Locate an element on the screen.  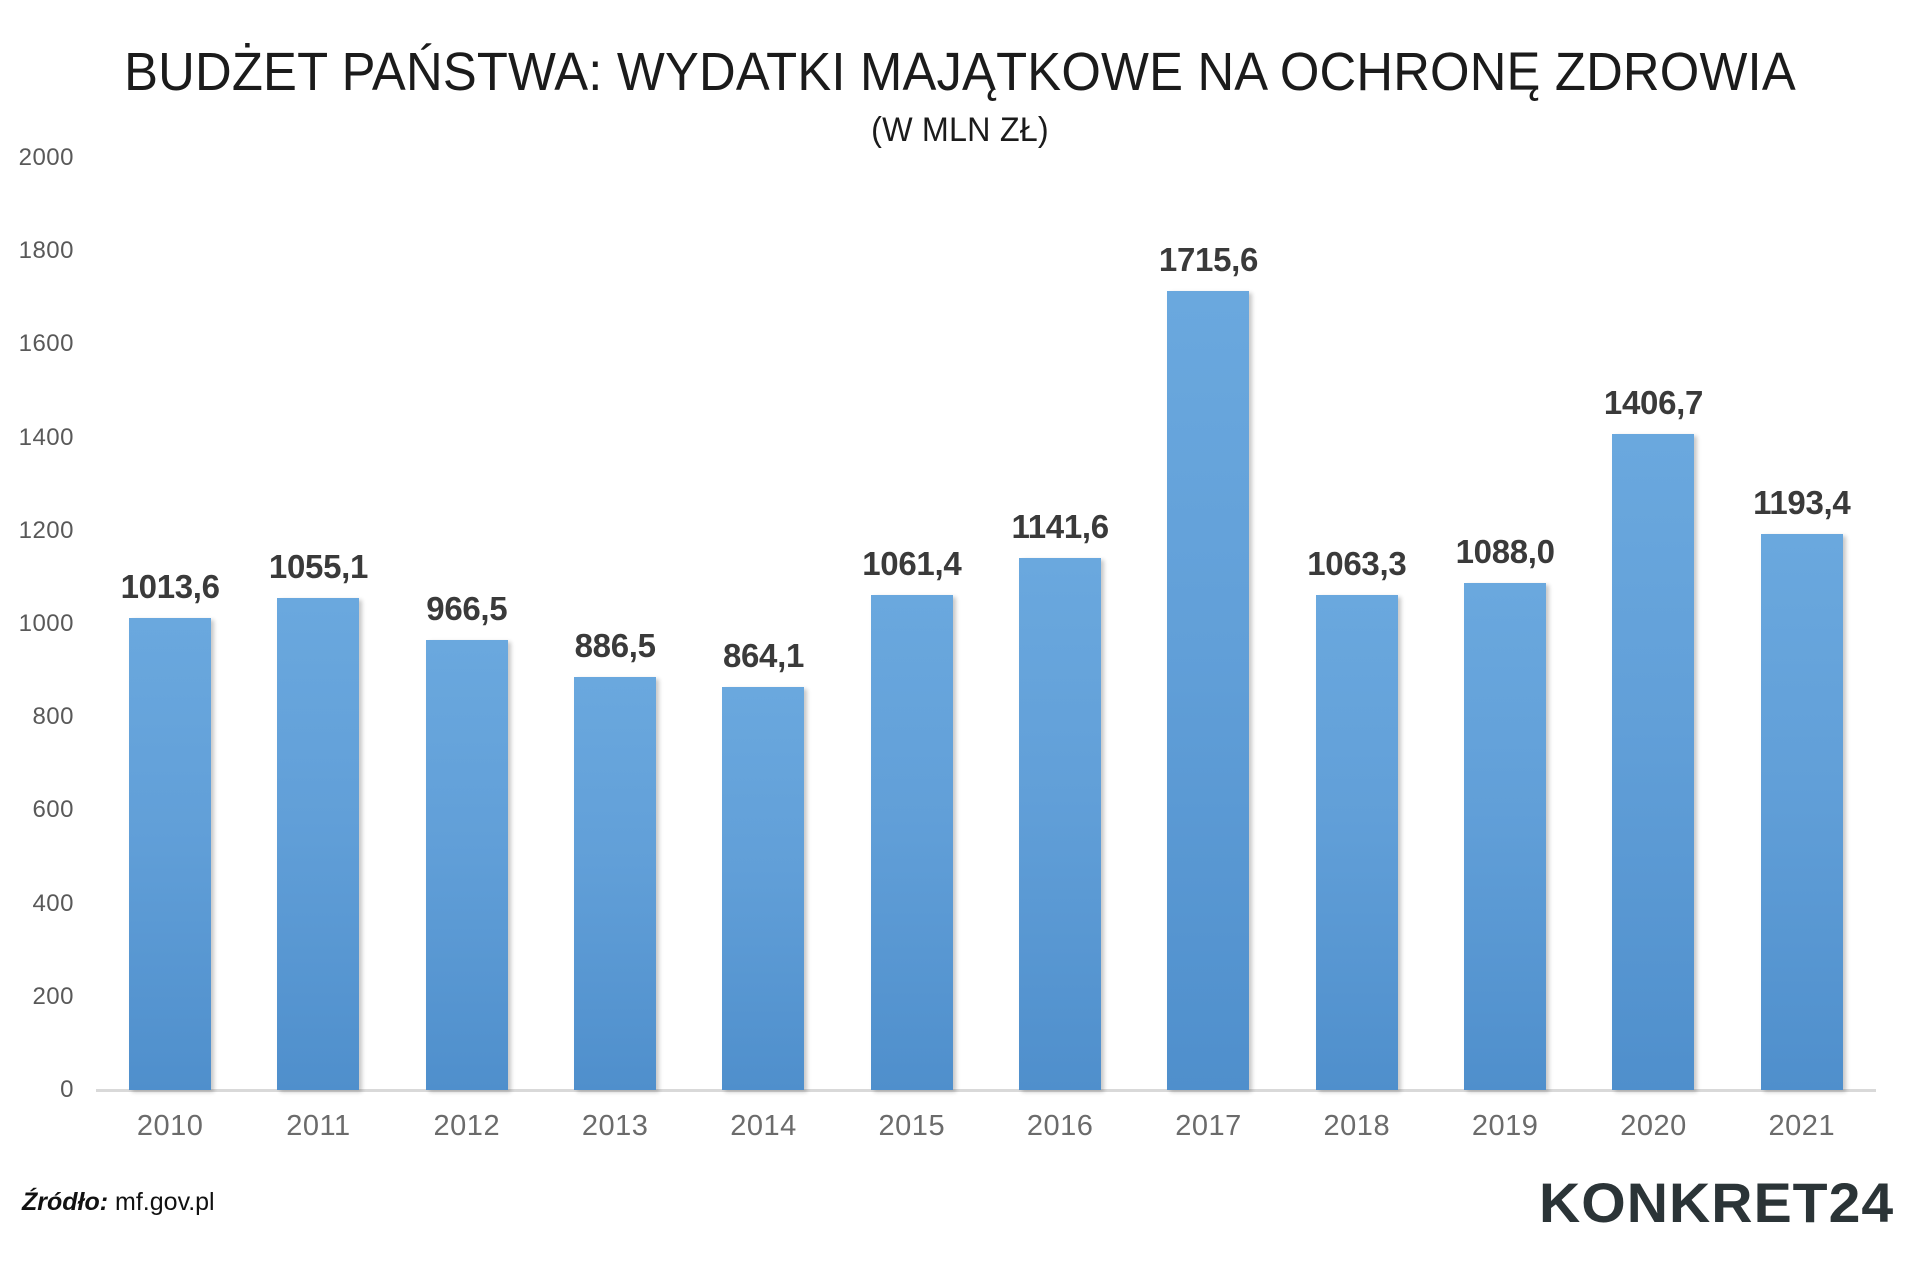
bar-2012 is located at coordinates (466, 864).